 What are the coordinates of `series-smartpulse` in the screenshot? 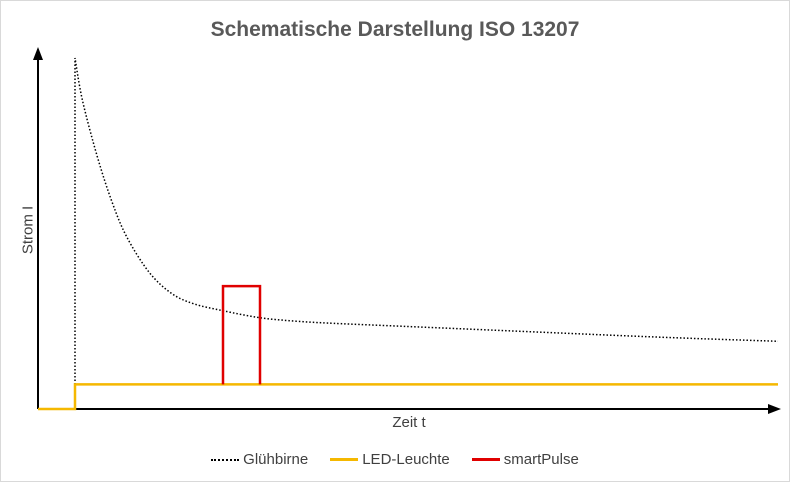 It's located at (241, 334).